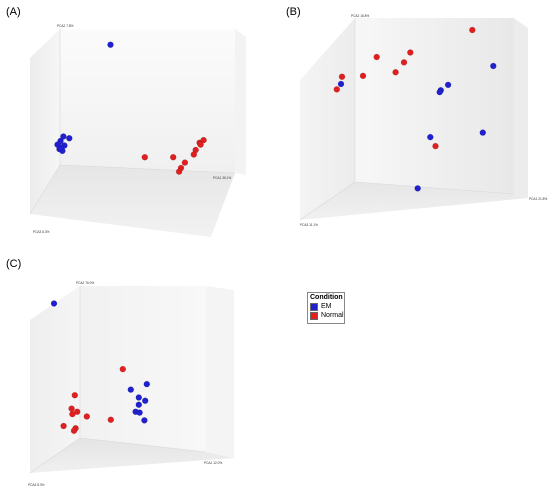  What do you see at coordinates (326, 297) in the screenshot?
I see `legend-title: Condition` at bounding box center [326, 297].